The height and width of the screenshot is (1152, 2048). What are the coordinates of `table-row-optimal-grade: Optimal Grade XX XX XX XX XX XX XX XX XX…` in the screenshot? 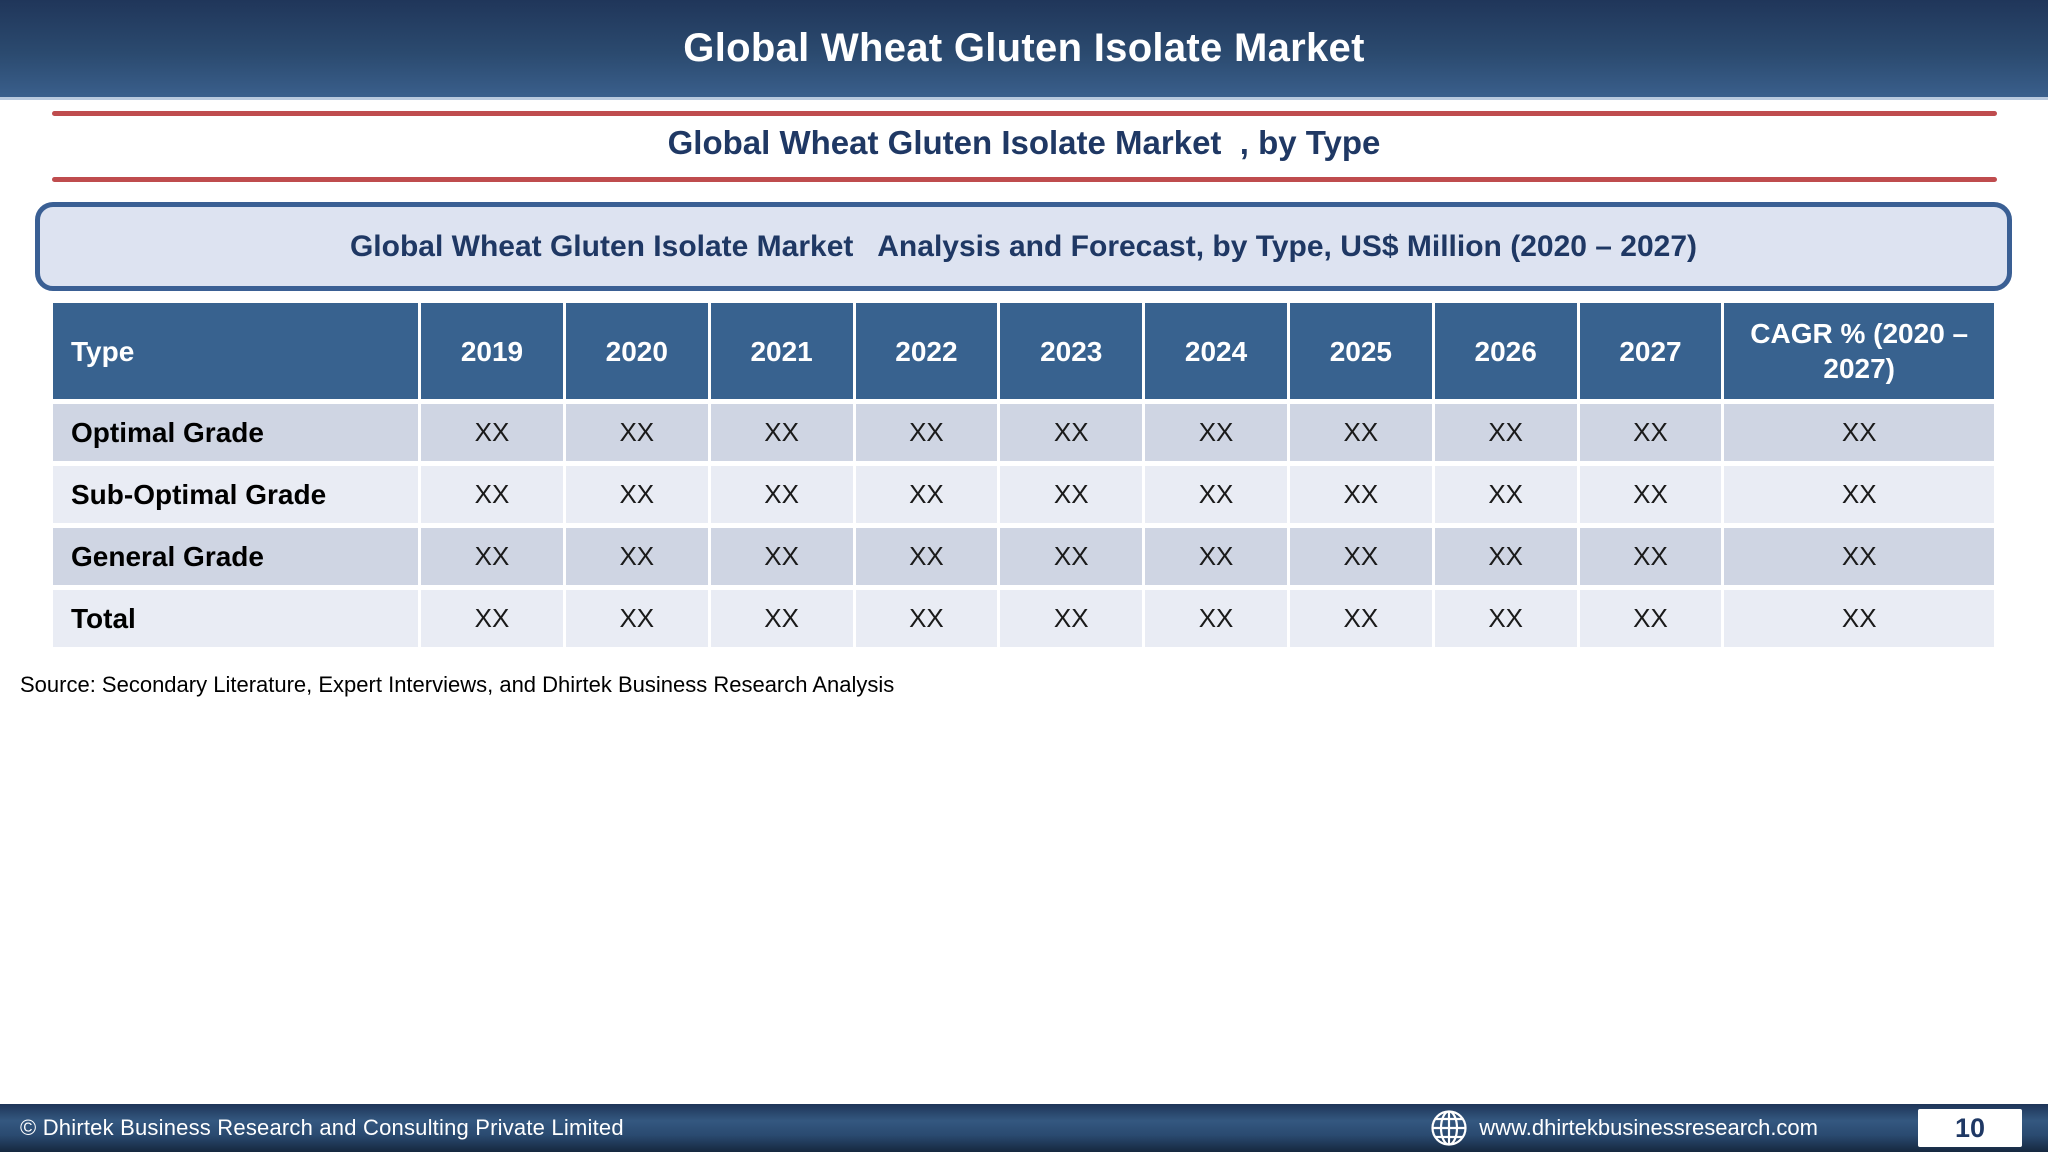 It's located at (1023, 432).